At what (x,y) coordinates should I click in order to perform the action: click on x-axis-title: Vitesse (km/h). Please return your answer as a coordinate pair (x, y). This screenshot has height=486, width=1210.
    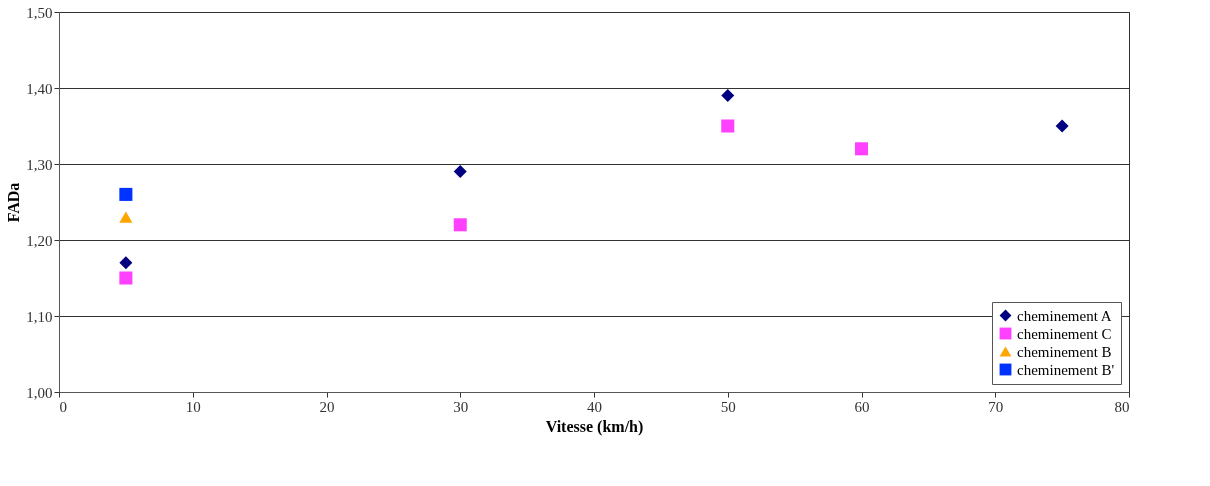
    Looking at the image, I should click on (594, 426).